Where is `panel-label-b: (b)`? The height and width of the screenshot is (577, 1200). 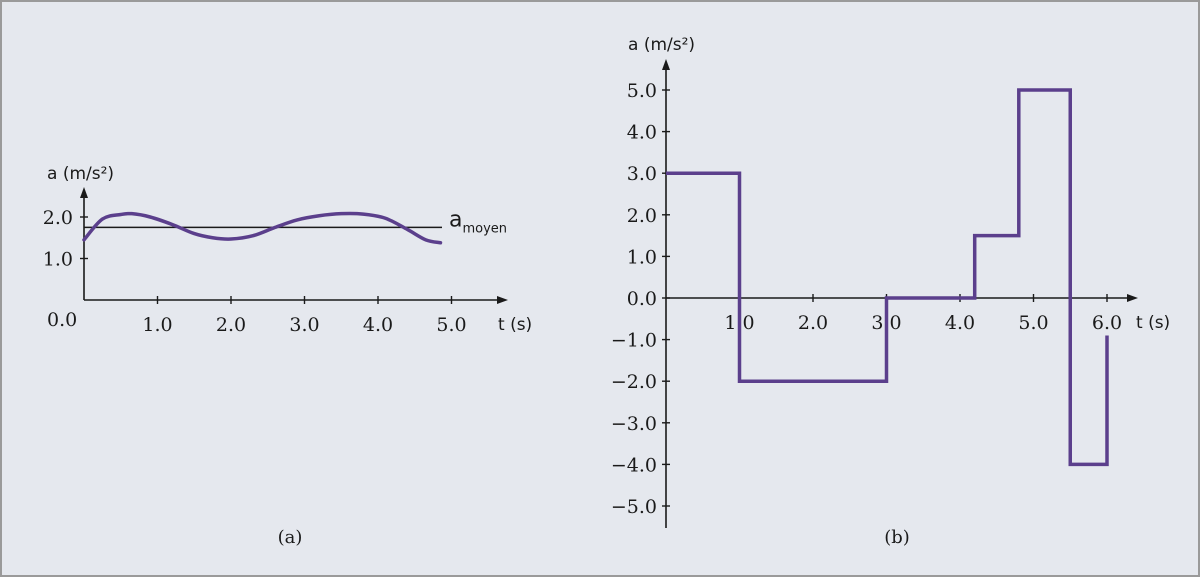
panel-label-b: (b) is located at coordinates (897, 537).